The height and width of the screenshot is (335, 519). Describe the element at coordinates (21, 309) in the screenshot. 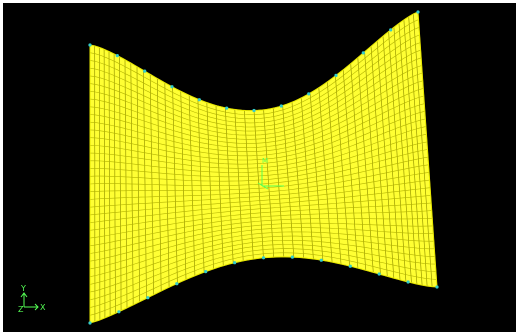

I see `z-axis-label: Z` at that location.